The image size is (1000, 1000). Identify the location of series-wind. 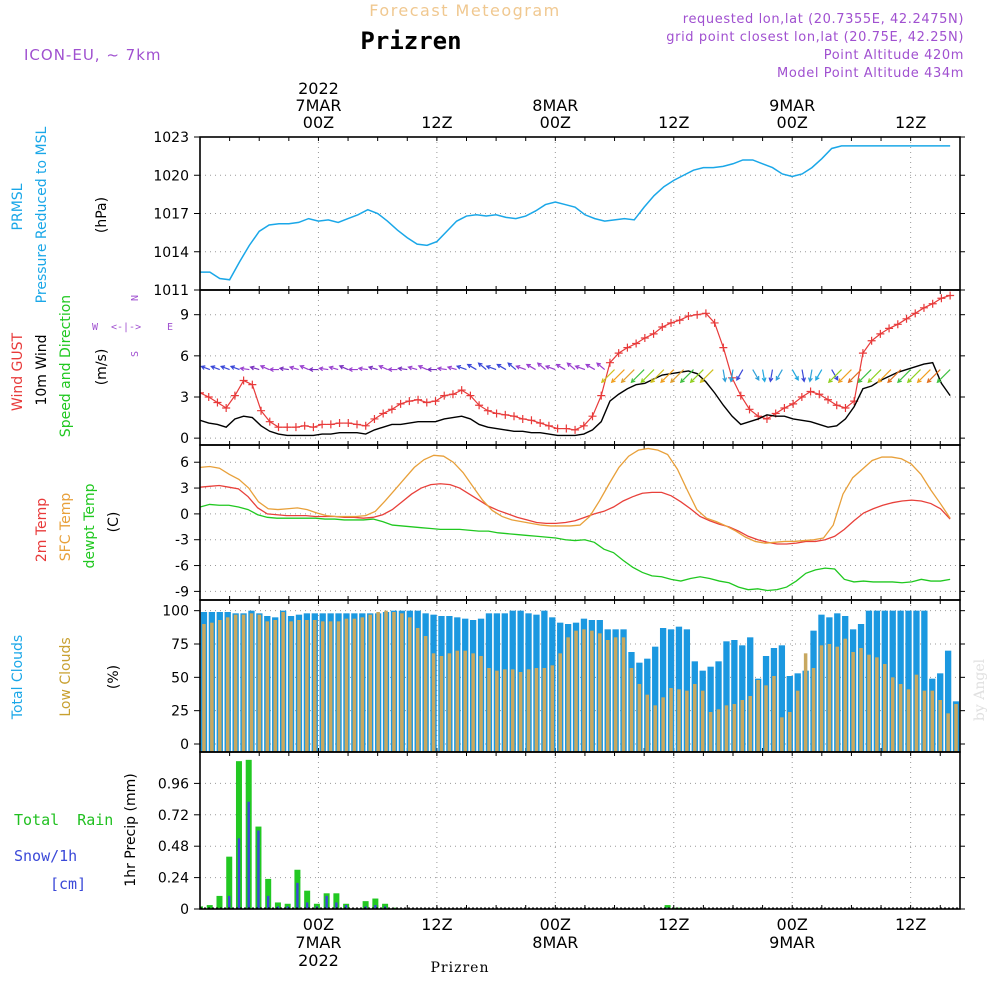
(577, 364).